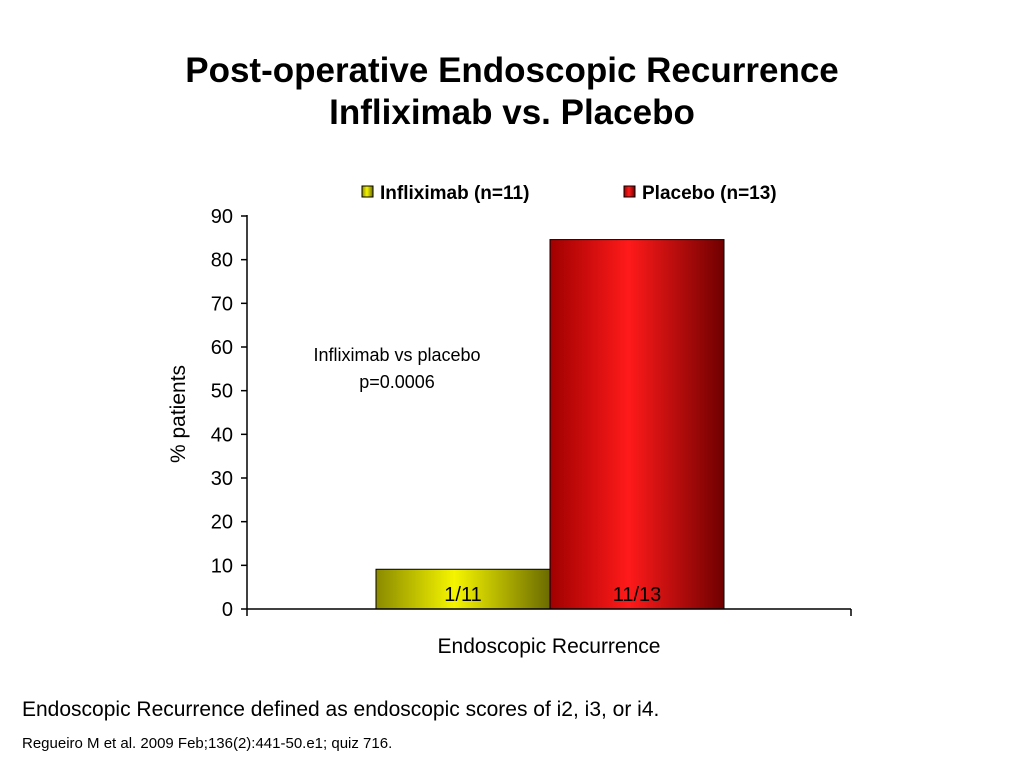 The width and height of the screenshot is (1024, 768). I want to click on legend-swatch-infliximab, so click(367, 191).